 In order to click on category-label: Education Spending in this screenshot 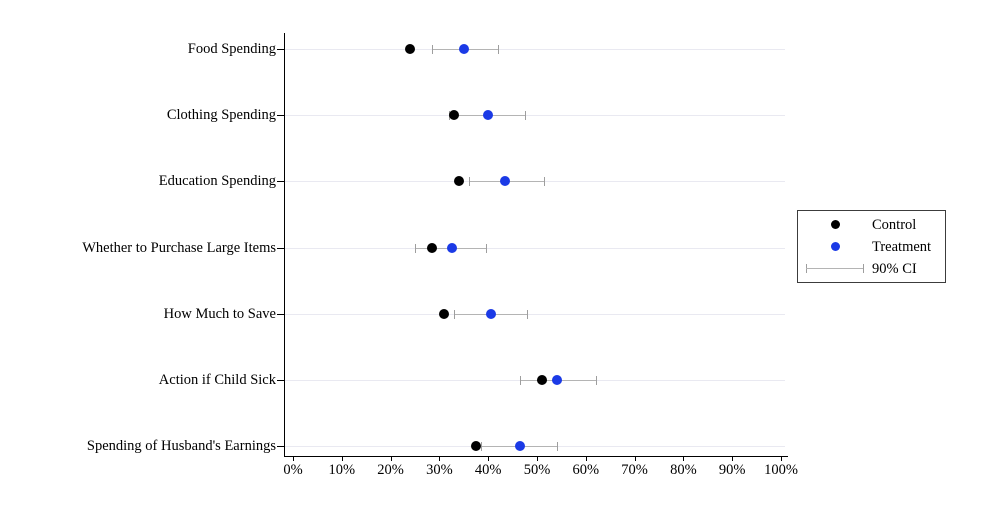, I will do `click(217, 181)`.